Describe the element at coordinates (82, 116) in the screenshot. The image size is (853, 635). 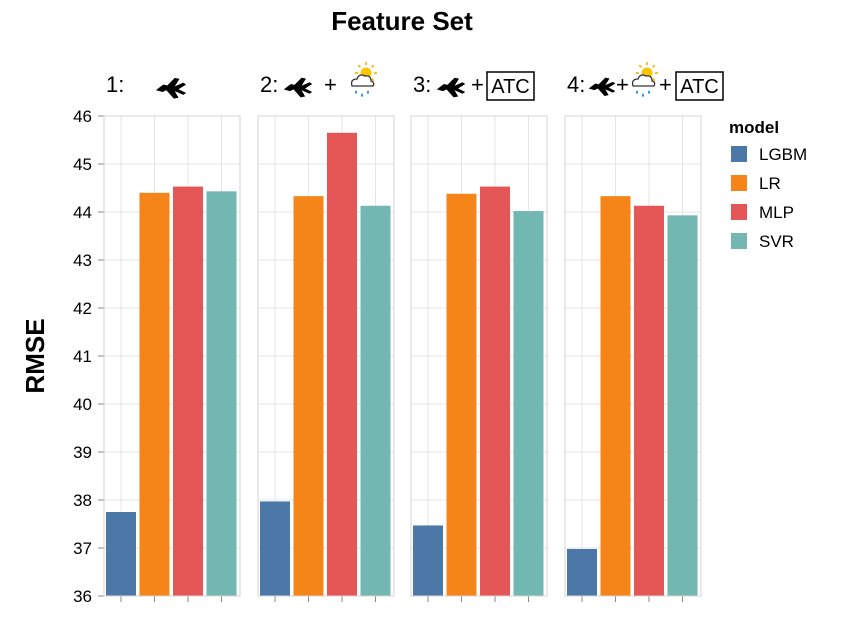
I see `y-tick-label: 46` at that location.